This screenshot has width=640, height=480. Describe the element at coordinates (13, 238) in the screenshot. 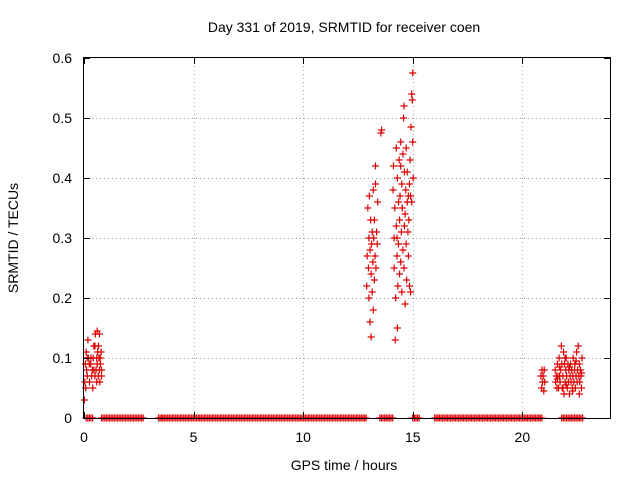

I see `y-axis-label: SRMTID / TECUs` at that location.